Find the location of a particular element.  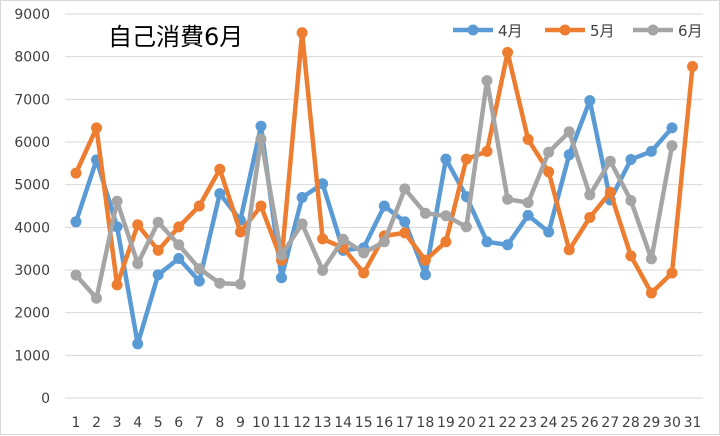

y-tick-label: 0 is located at coordinates (45, 399).